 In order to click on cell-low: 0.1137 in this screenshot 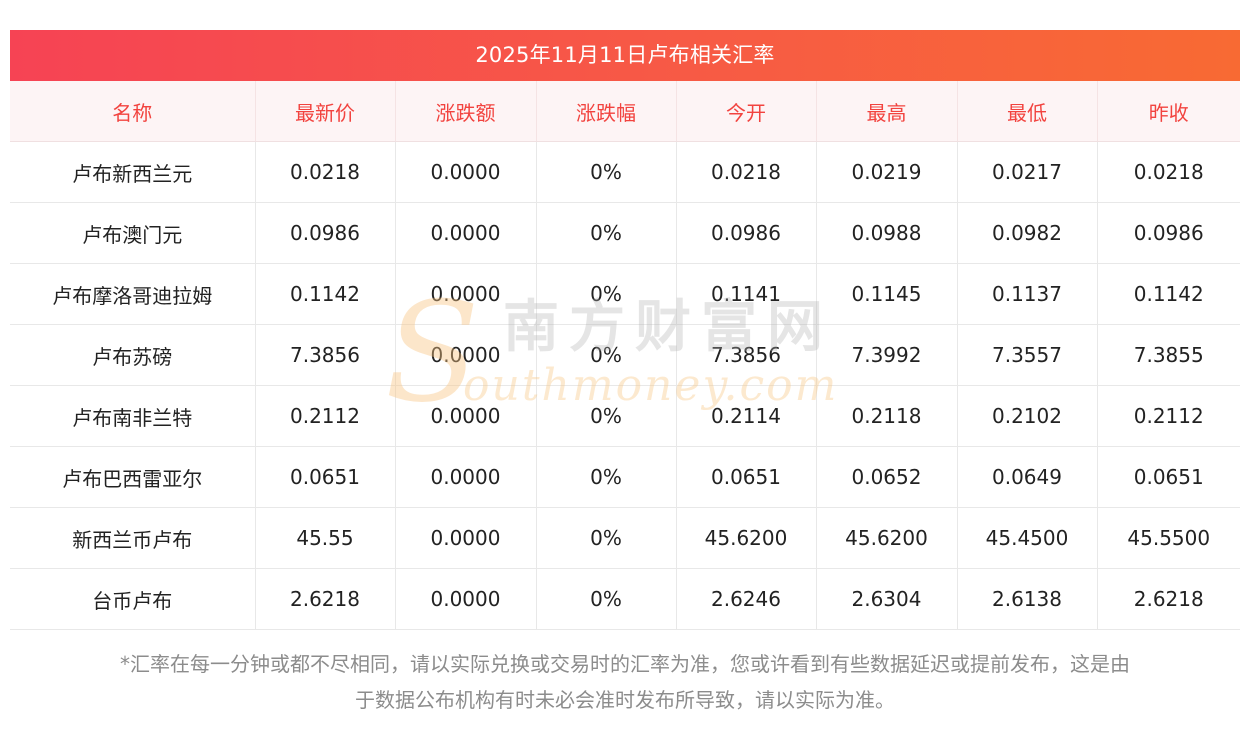, I will do `click(1027, 294)`.